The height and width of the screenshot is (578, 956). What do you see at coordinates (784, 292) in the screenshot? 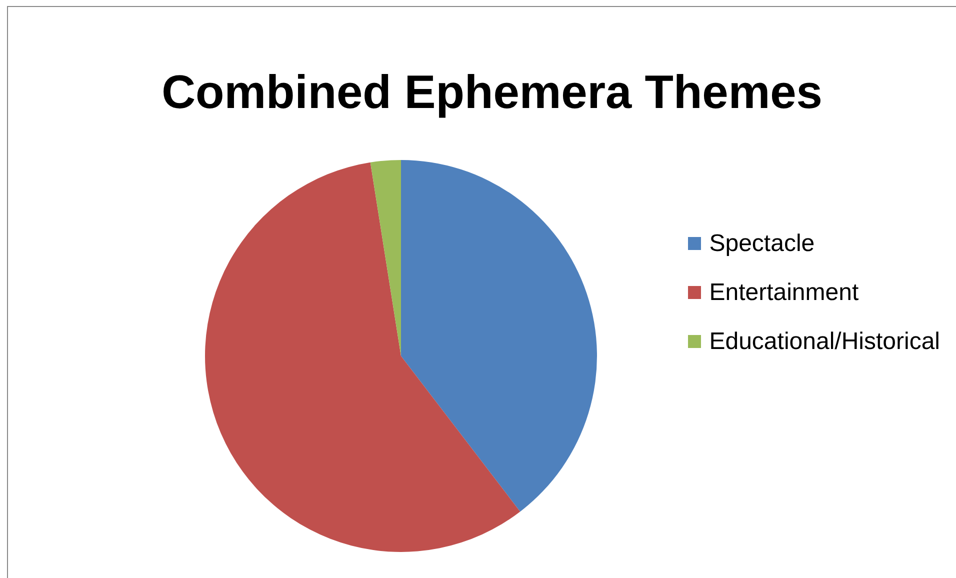
I see `legend-label: Entertainment` at bounding box center [784, 292].